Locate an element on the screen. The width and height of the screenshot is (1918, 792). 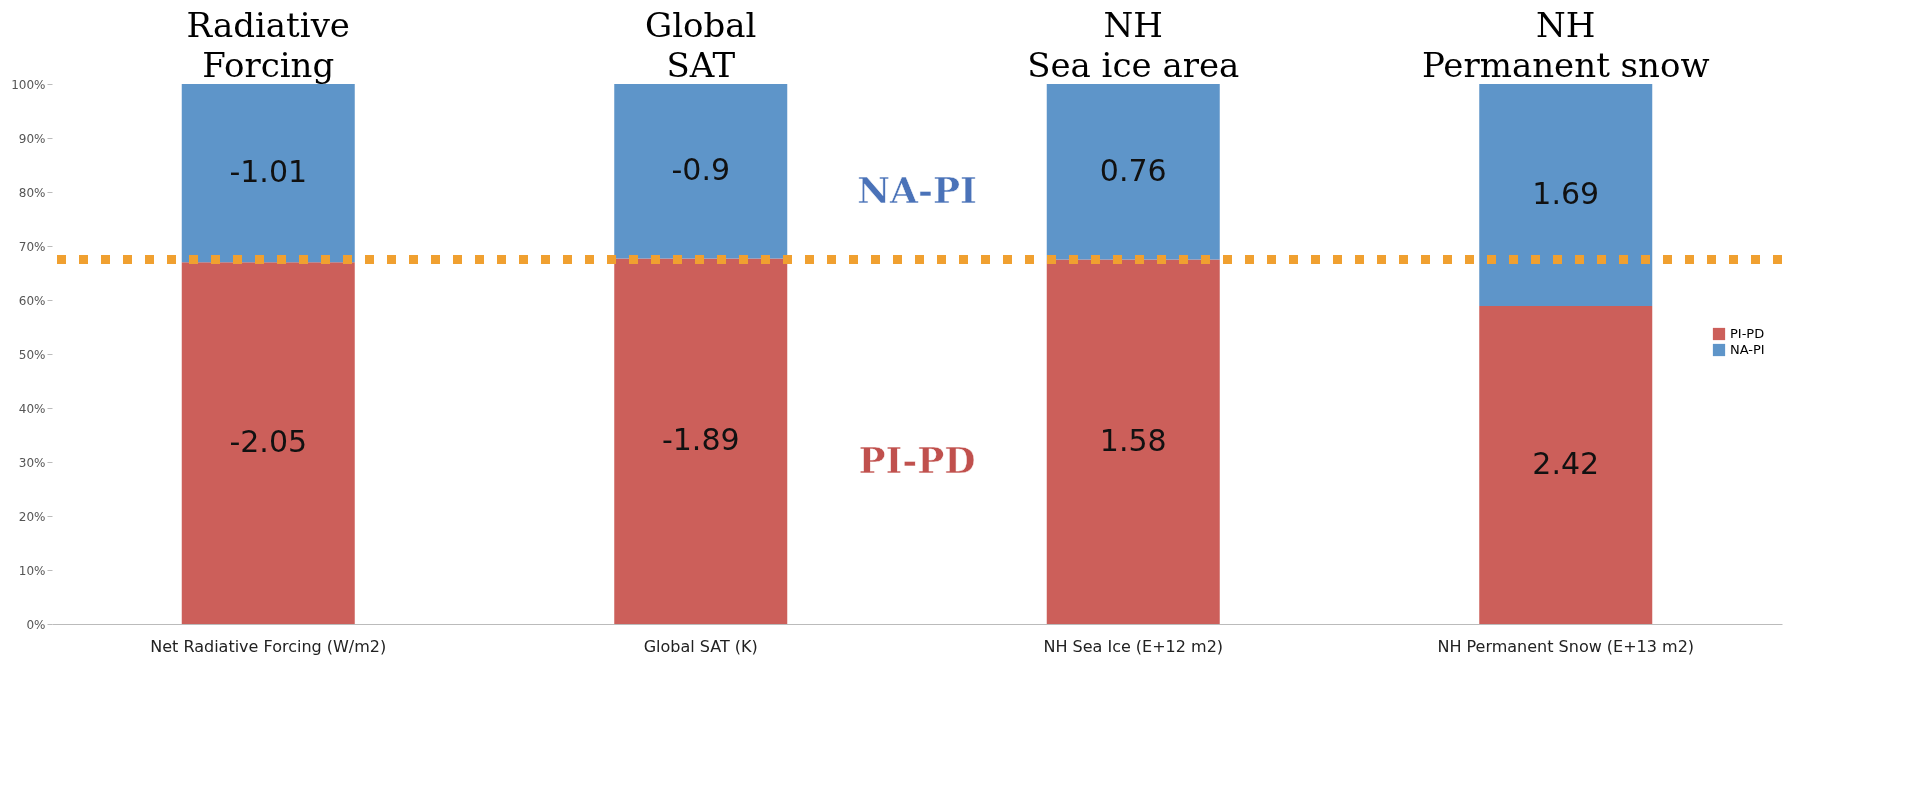
annotation: 1.69 is located at coordinates (1566, 193).